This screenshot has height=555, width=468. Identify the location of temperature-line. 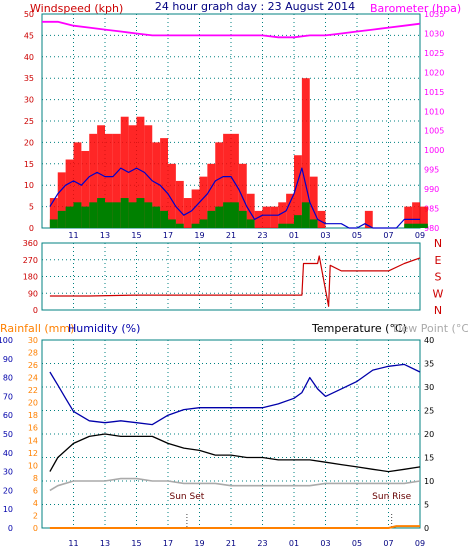
(235, 453).